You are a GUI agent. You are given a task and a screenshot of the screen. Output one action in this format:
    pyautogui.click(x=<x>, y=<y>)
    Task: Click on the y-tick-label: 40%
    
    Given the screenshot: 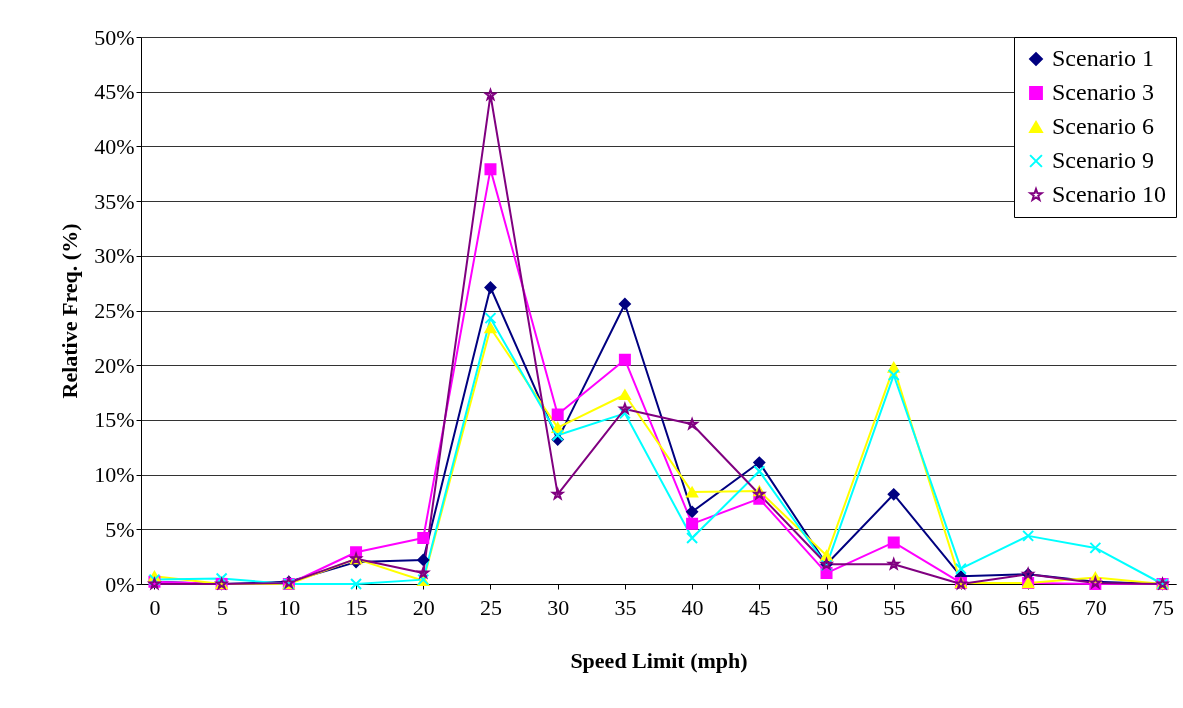 What is the action you would take?
    pyautogui.click(x=114, y=146)
    